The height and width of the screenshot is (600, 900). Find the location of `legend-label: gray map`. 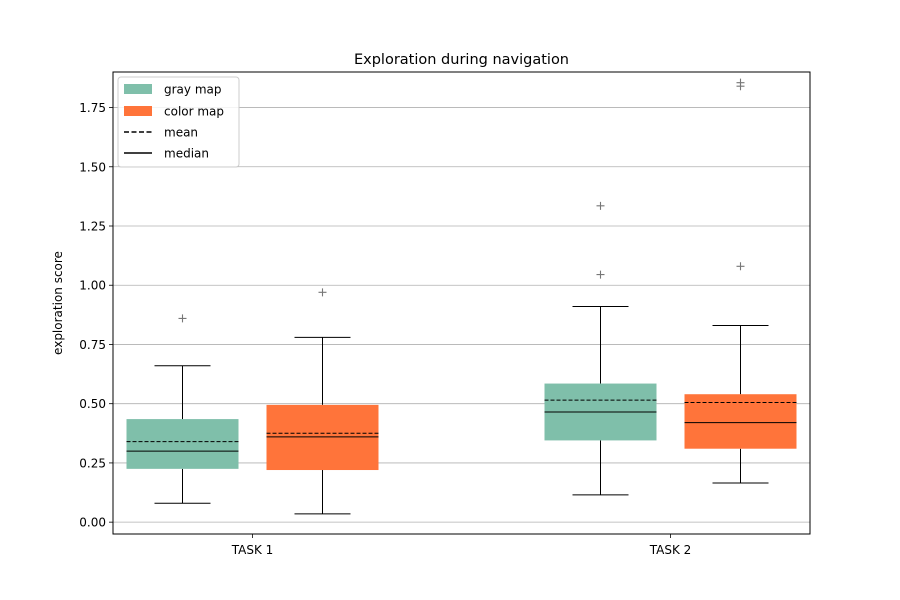

legend-label: gray map is located at coordinates (192, 90).